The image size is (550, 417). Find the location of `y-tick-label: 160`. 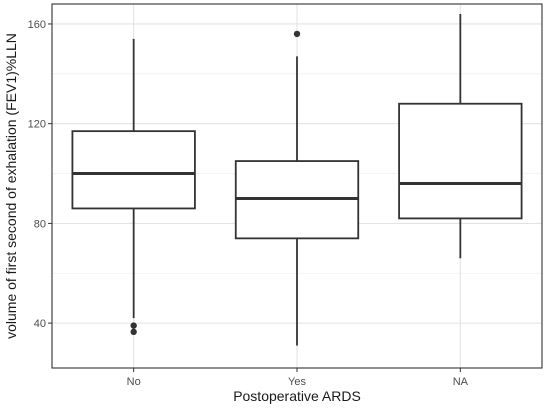

y-tick-label: 160 is located at coordinates (37, 25).